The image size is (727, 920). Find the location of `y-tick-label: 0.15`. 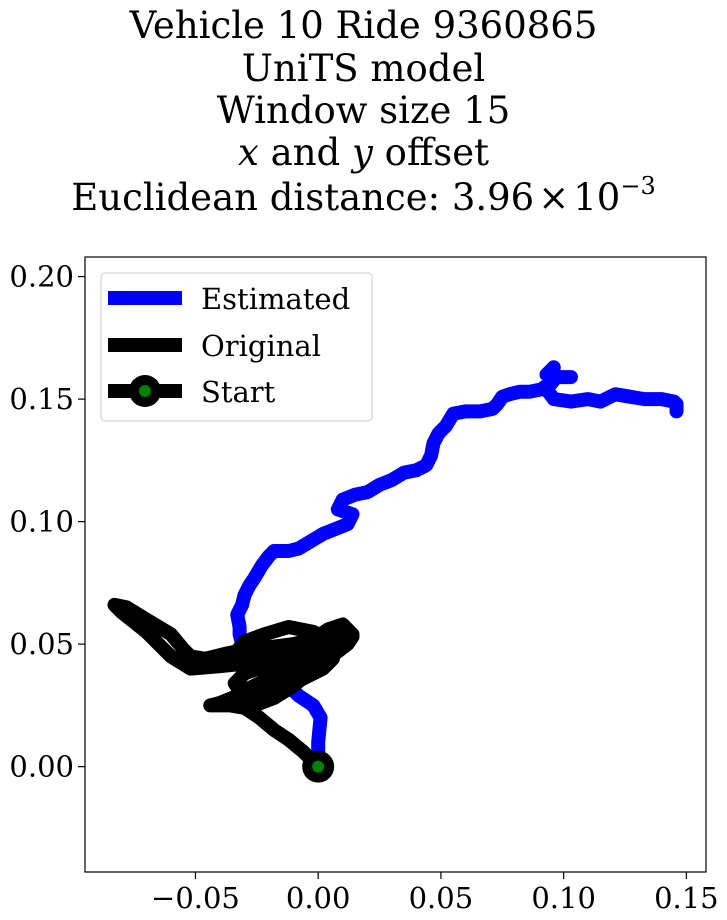

y-tick-label: 0.15 is located at coordinates (41, 399).